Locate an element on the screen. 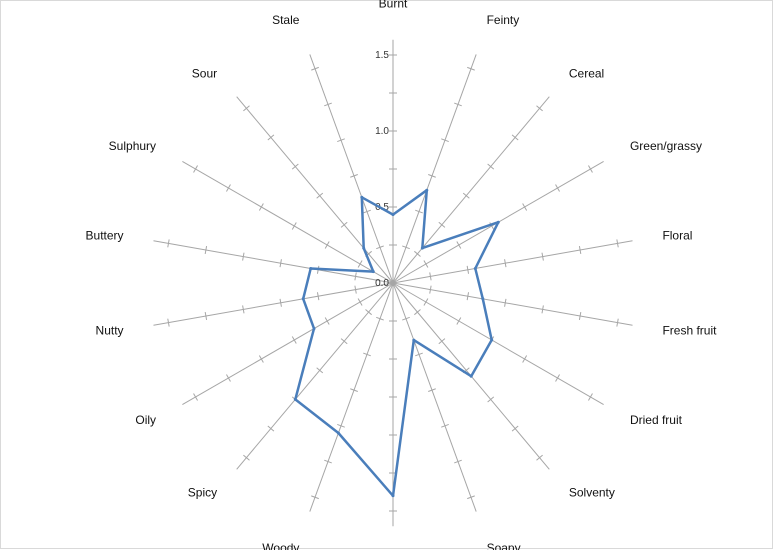 The image size is (774, 550). category-label: Buttery is located at coordinates (105, 235).